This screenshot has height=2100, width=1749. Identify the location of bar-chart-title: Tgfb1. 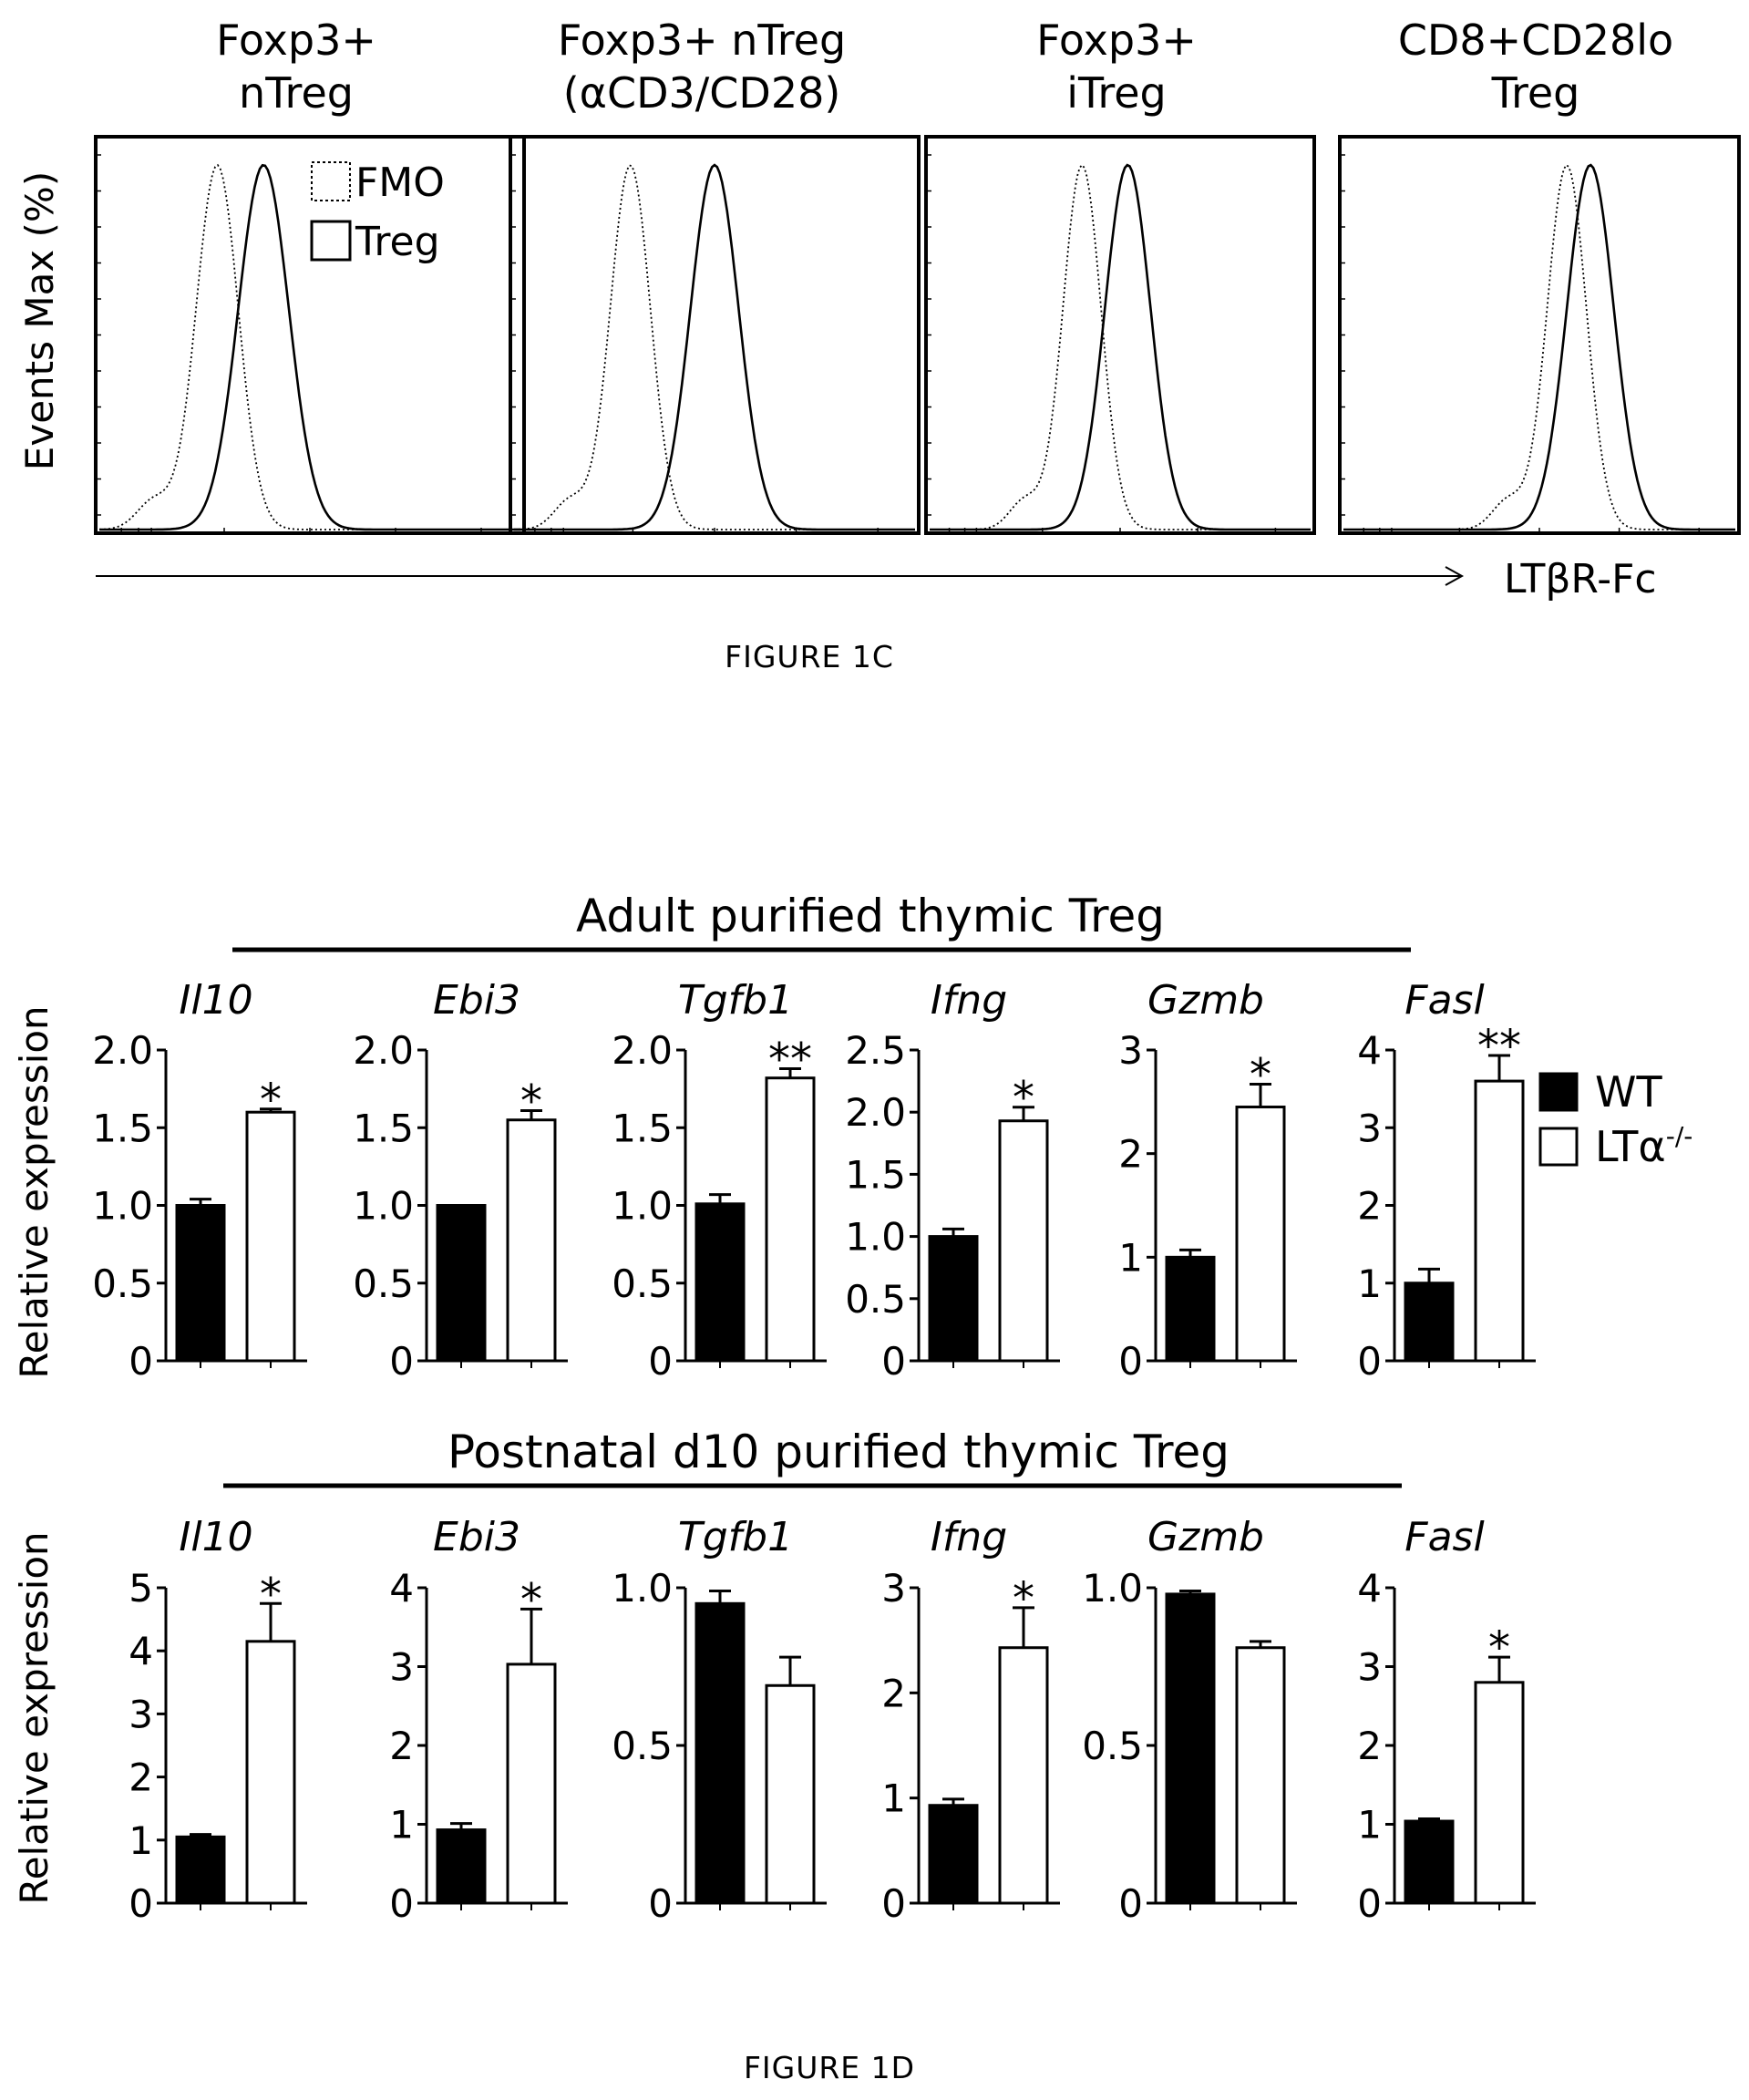
(735, 1537).